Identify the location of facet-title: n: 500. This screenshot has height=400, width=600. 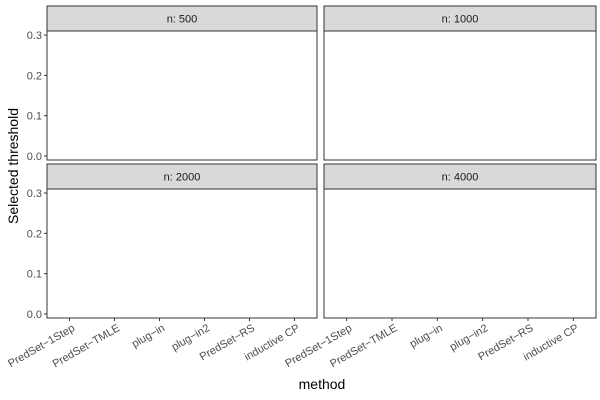
(182, 20).